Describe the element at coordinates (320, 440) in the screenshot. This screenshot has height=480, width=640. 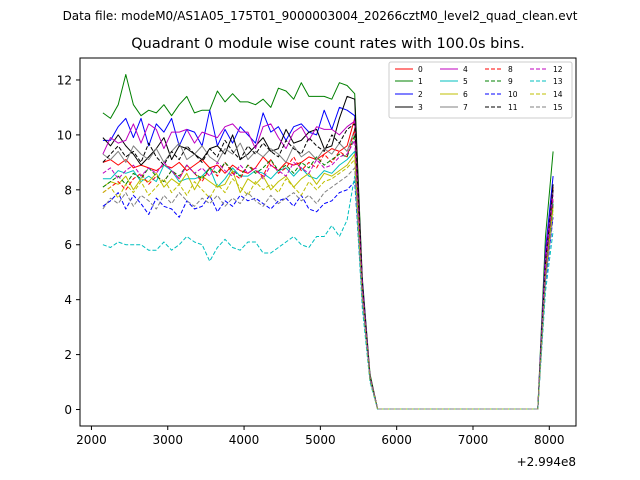
I see `x-tick-label: 5000` at that location.